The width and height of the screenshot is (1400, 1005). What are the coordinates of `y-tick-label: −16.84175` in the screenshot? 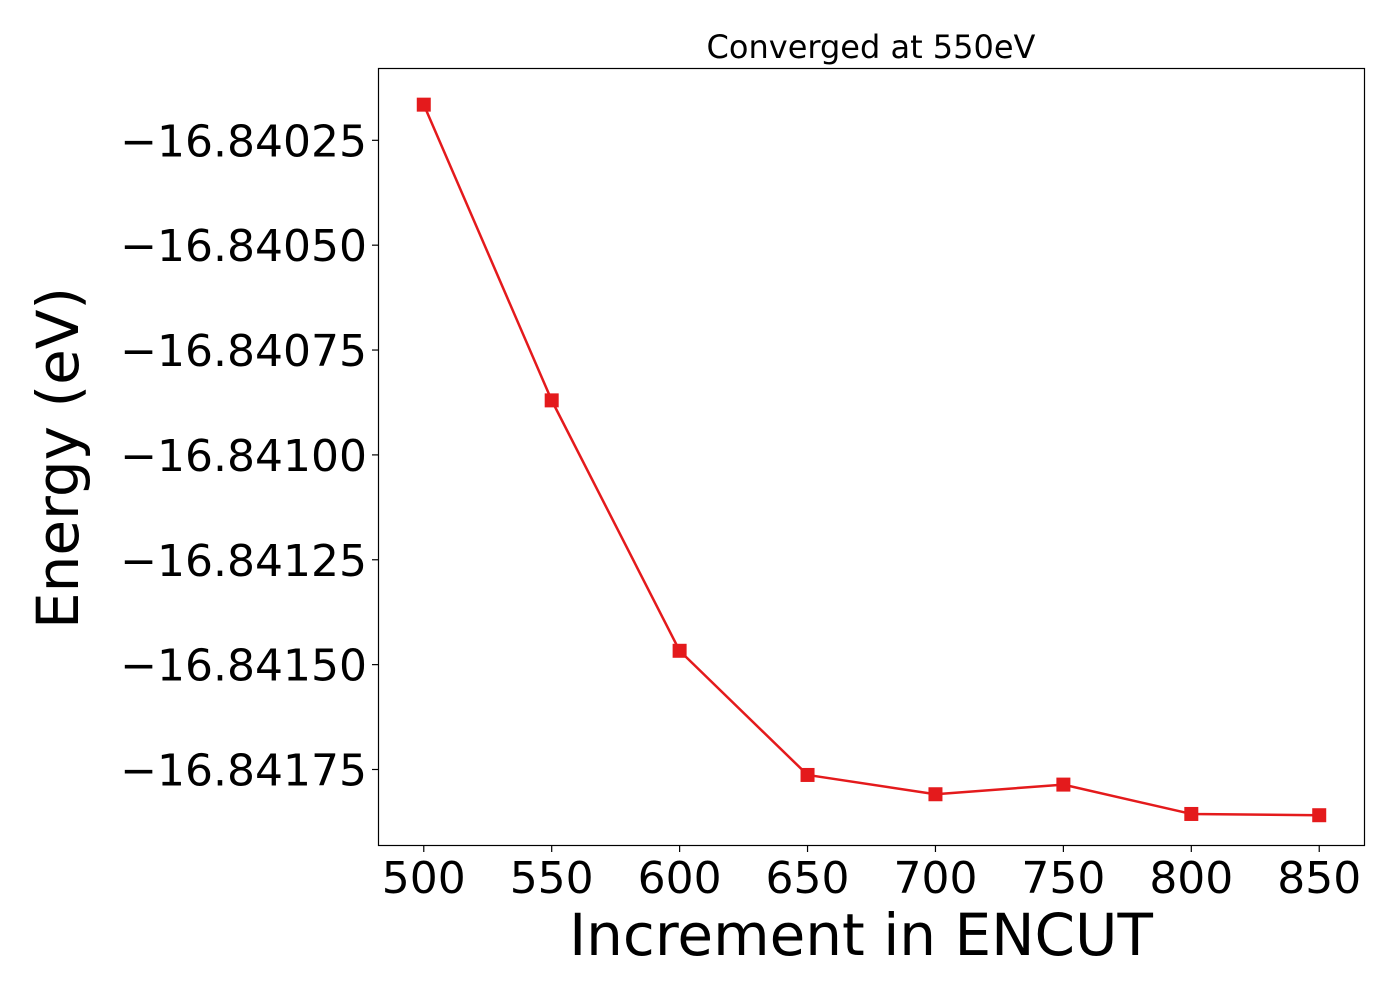 It's located at (243, 770).